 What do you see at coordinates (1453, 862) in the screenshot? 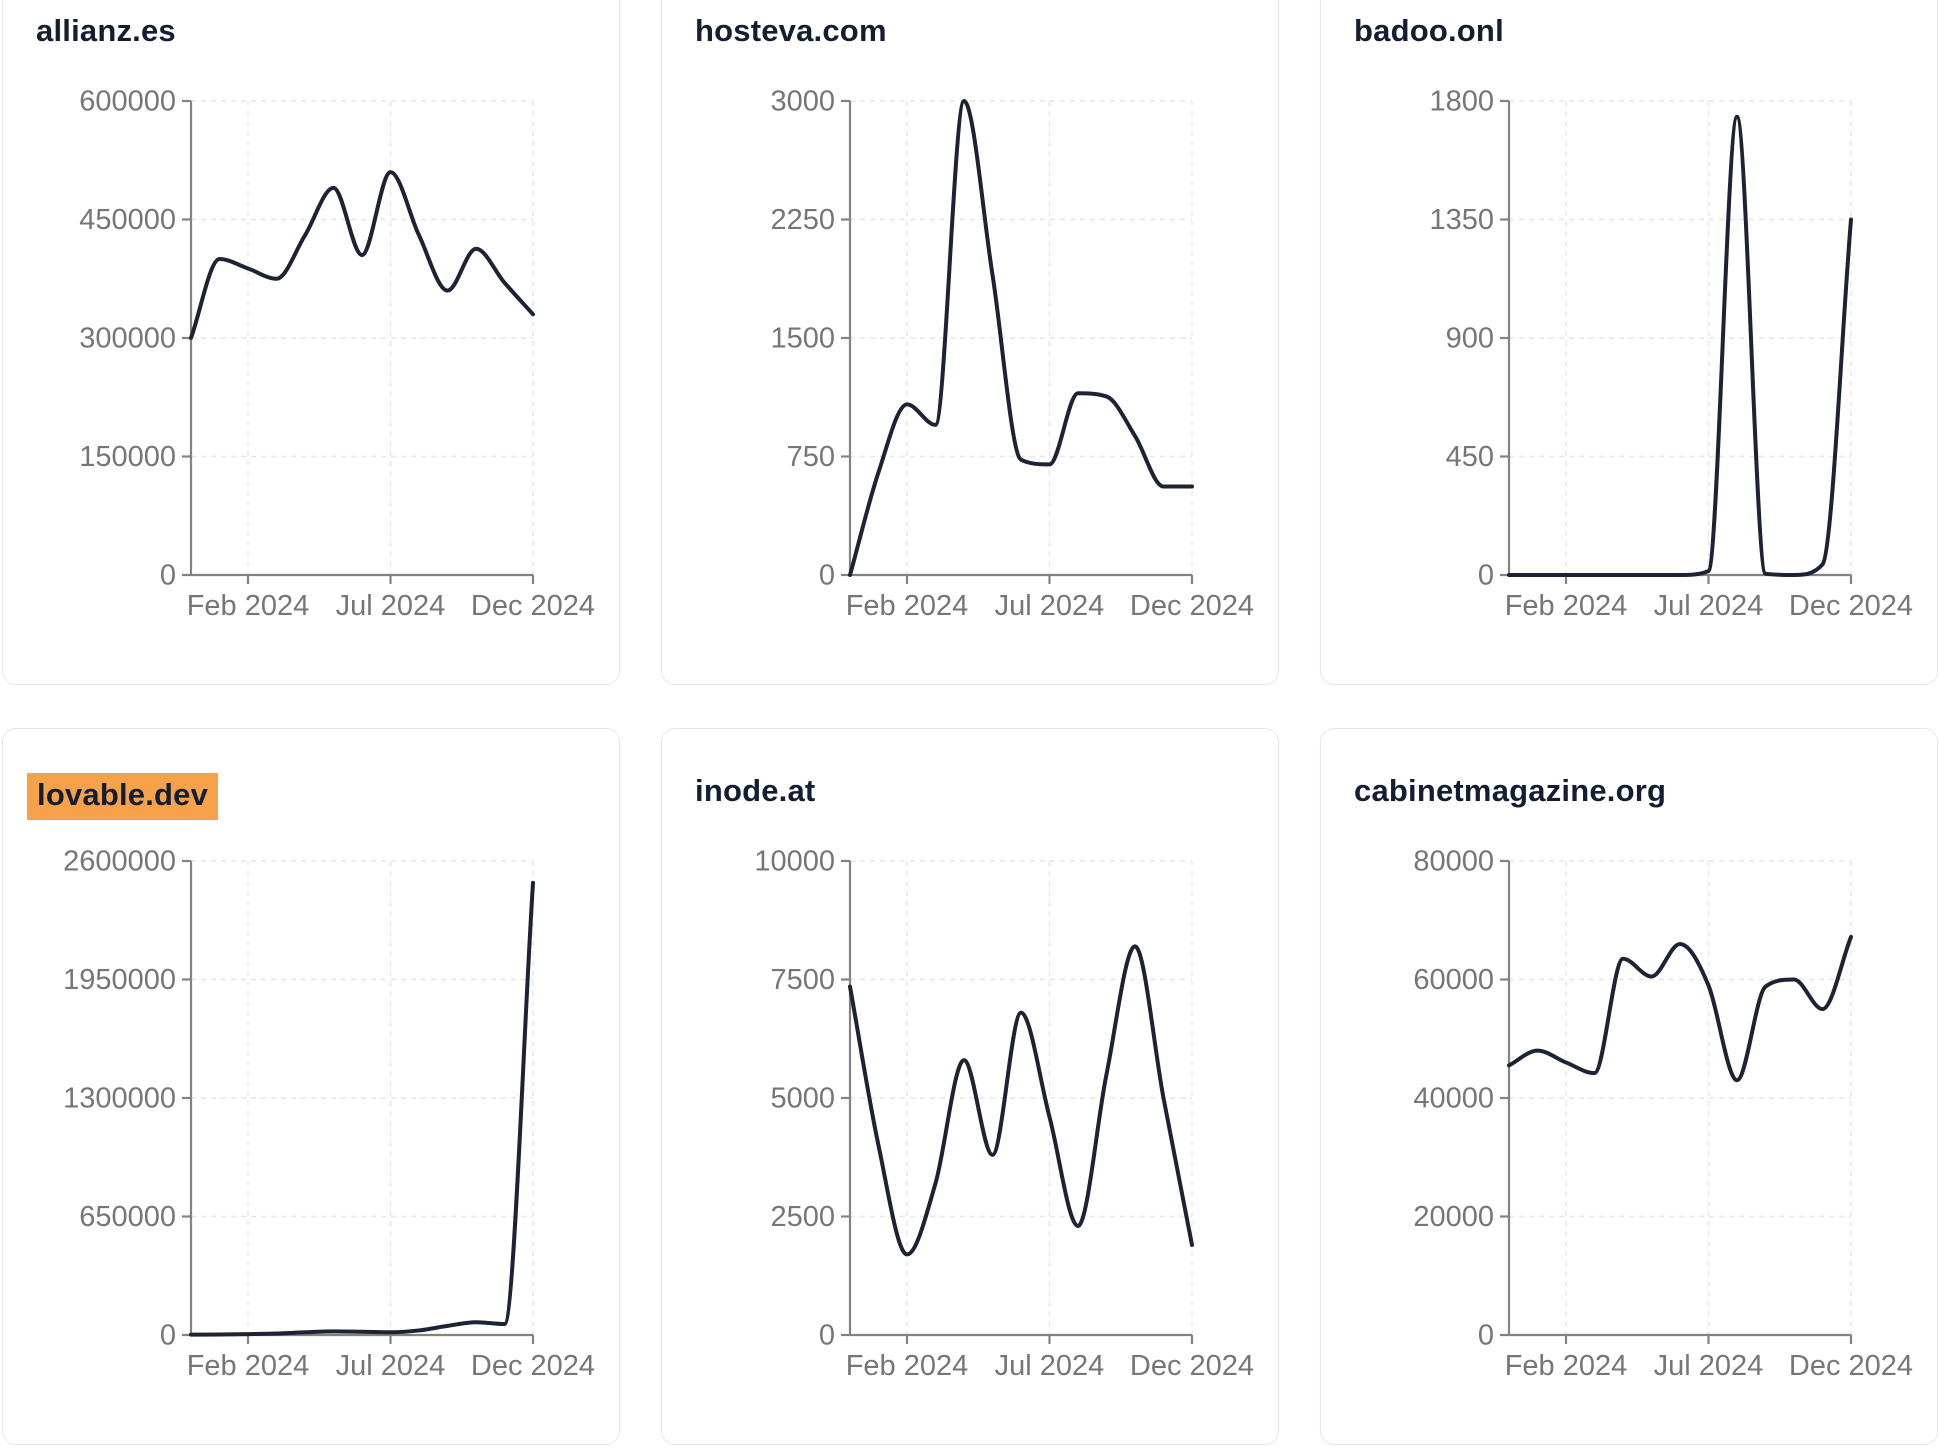
I see `svg-text: 80000` at bounding box center [1453, 862].